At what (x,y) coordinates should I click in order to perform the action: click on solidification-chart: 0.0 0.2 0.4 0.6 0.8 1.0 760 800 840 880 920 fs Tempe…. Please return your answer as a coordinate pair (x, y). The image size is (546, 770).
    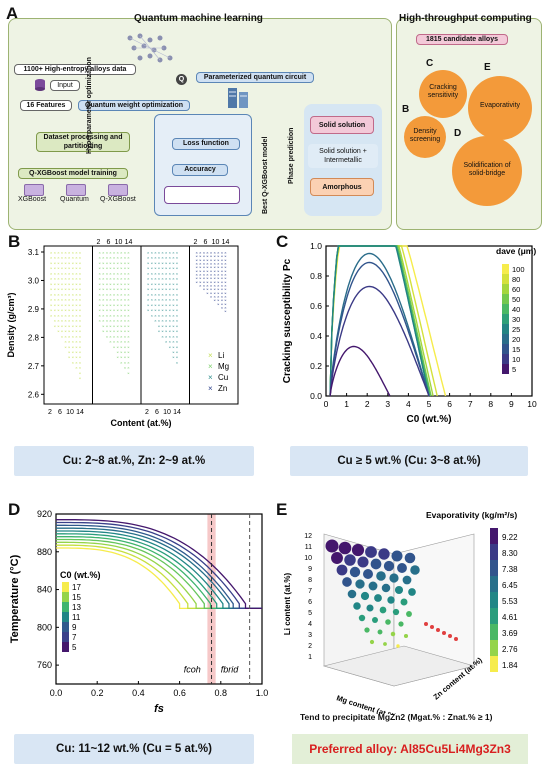
    Looking at the image, I should click on (138, 612).